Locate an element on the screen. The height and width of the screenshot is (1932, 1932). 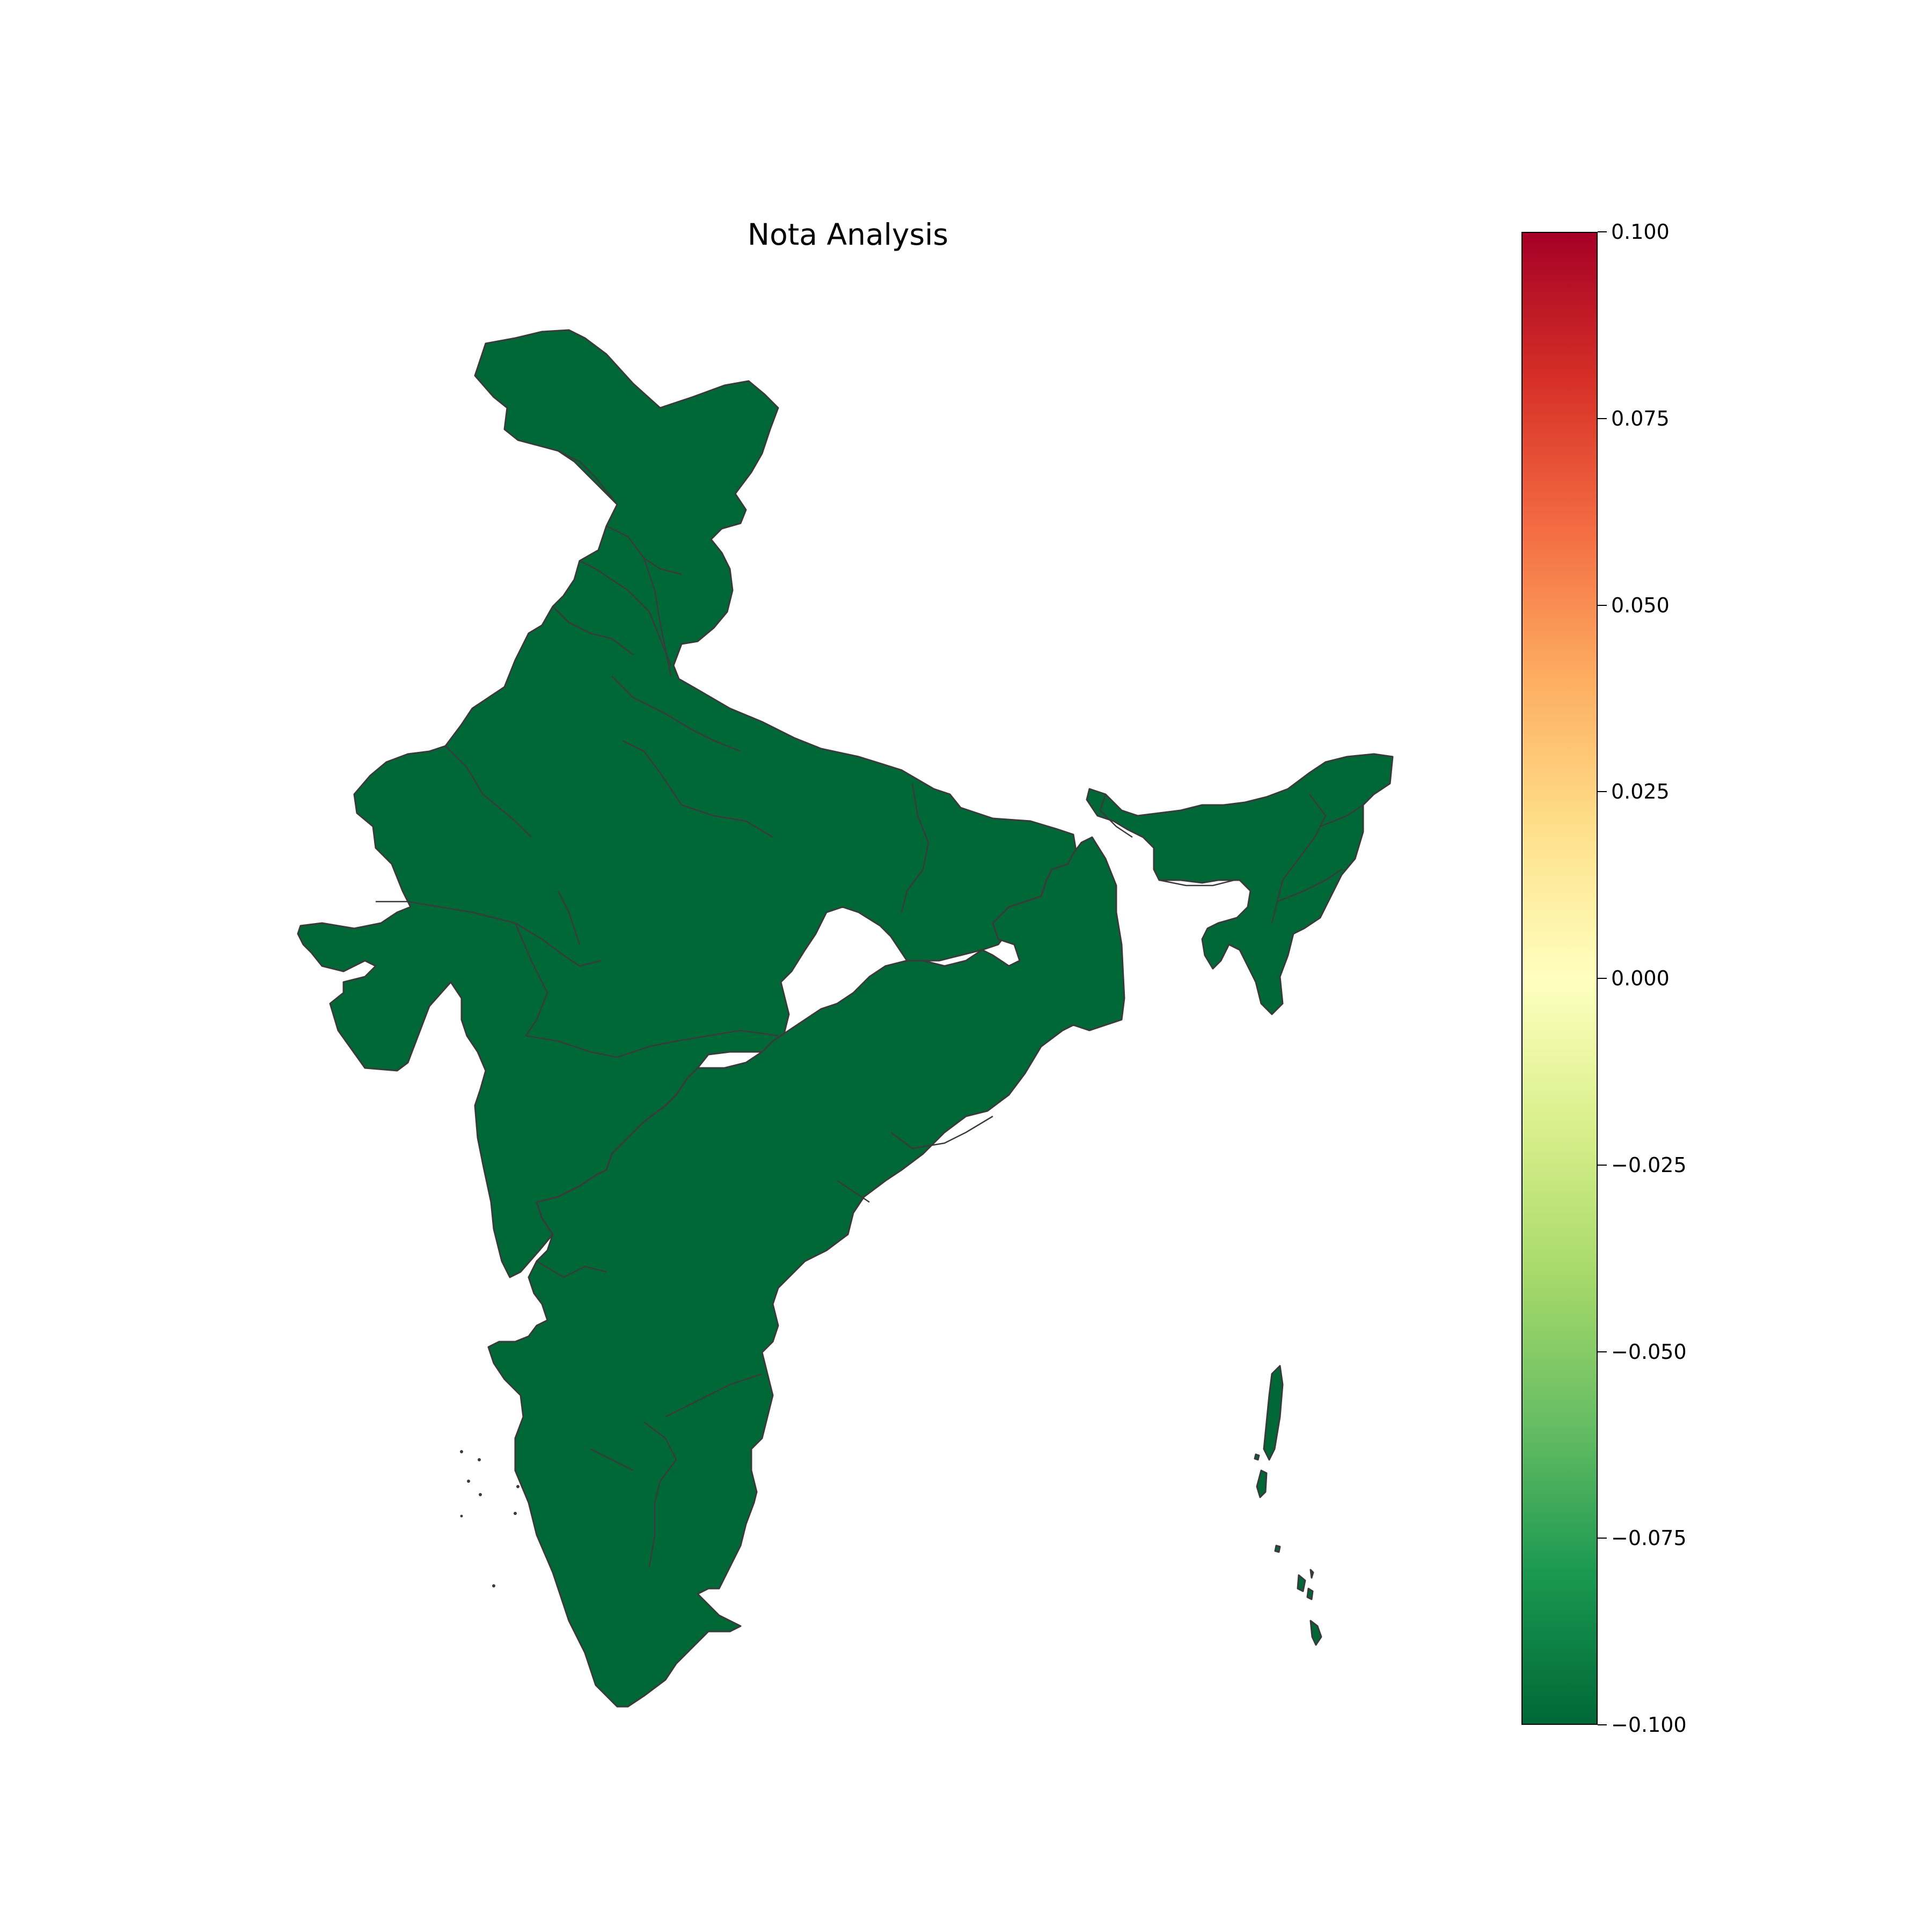
northeast-region is located at coordinates (1240, 884).